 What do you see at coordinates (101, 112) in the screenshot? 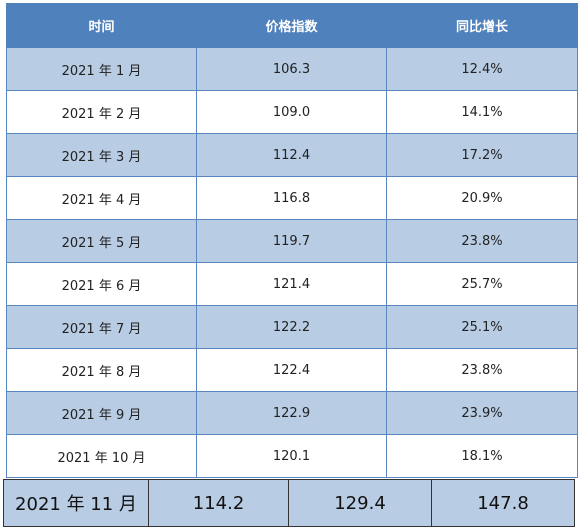
I see `cell-time: 2021 年 2 月` at bounding box center [101, 112].